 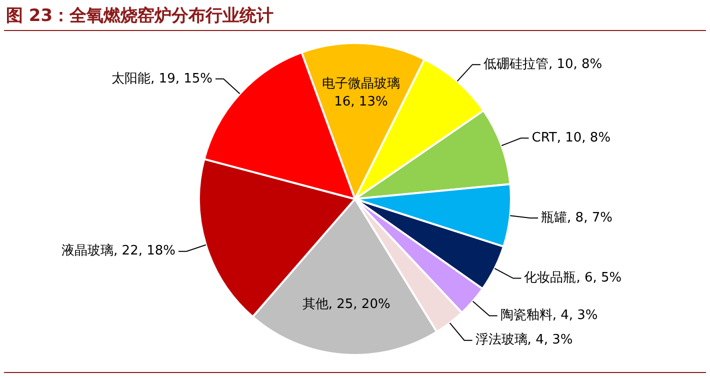 I want to click on chart-title: 图 23：全氧燃烧窑炉分布行业统计, so click(x=140, y=16).